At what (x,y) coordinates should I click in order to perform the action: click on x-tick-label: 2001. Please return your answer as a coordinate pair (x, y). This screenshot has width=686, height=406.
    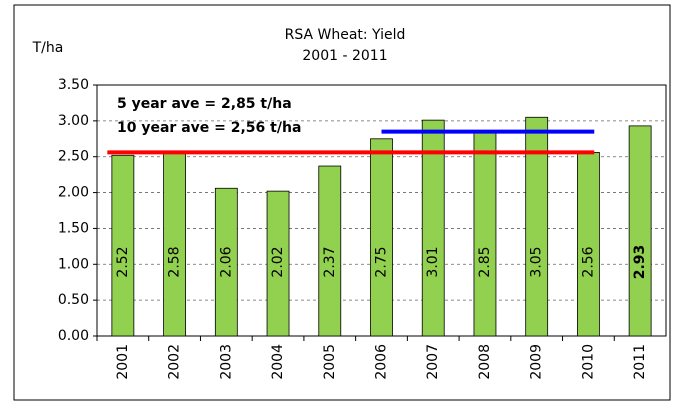
    Looking at the image, I should click on (123, 362).